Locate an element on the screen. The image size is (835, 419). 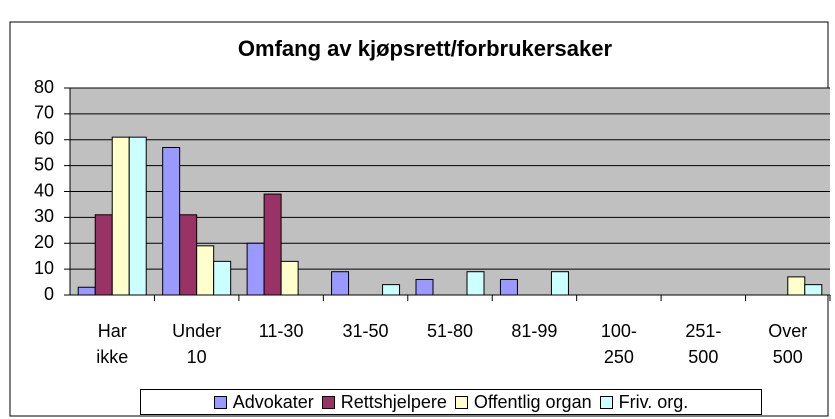
y-tick-label: 40 is located at coordinates (44, 190).